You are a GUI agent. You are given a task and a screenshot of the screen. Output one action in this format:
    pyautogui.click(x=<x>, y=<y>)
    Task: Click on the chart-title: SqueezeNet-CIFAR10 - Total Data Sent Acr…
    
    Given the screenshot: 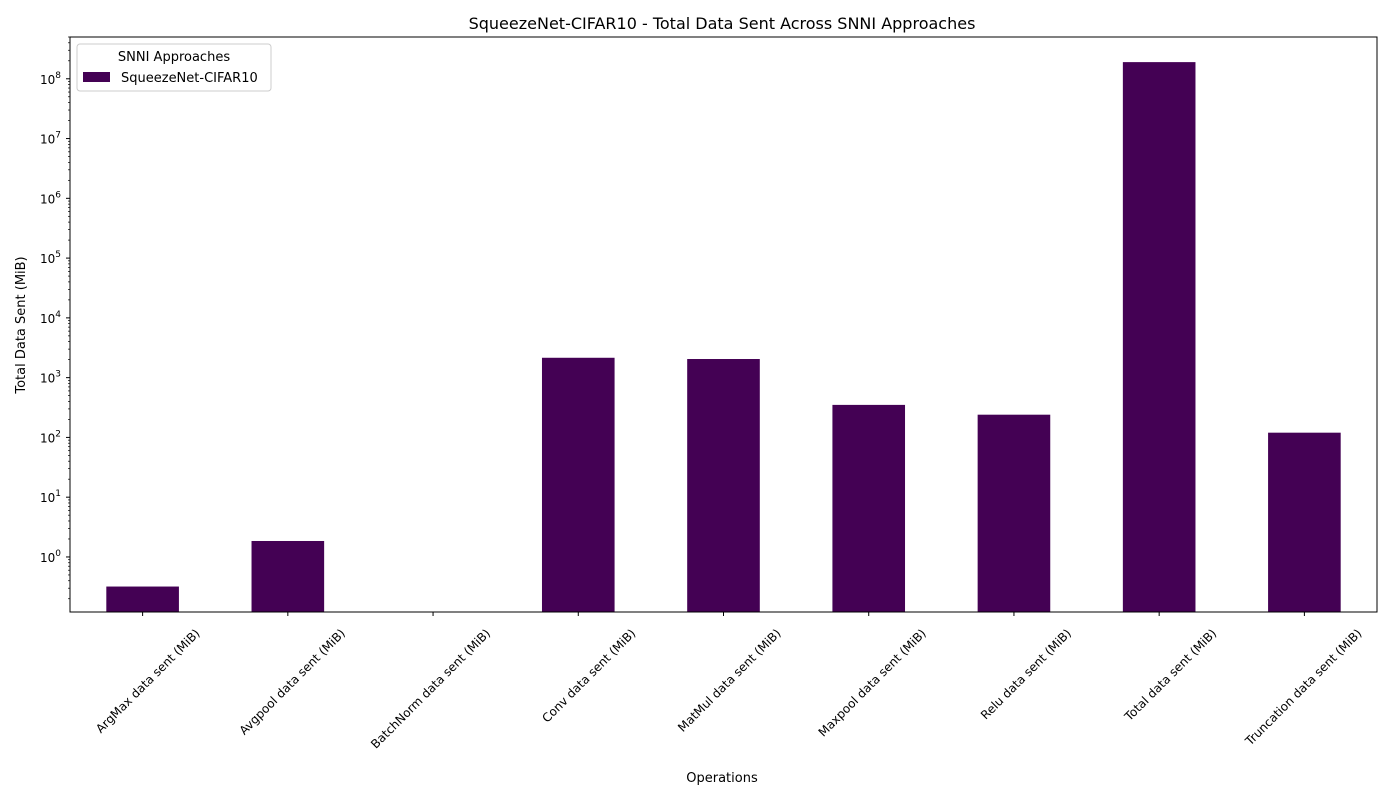 What is the action you would take?
    pyautogui.click(x=722, y=23)
    